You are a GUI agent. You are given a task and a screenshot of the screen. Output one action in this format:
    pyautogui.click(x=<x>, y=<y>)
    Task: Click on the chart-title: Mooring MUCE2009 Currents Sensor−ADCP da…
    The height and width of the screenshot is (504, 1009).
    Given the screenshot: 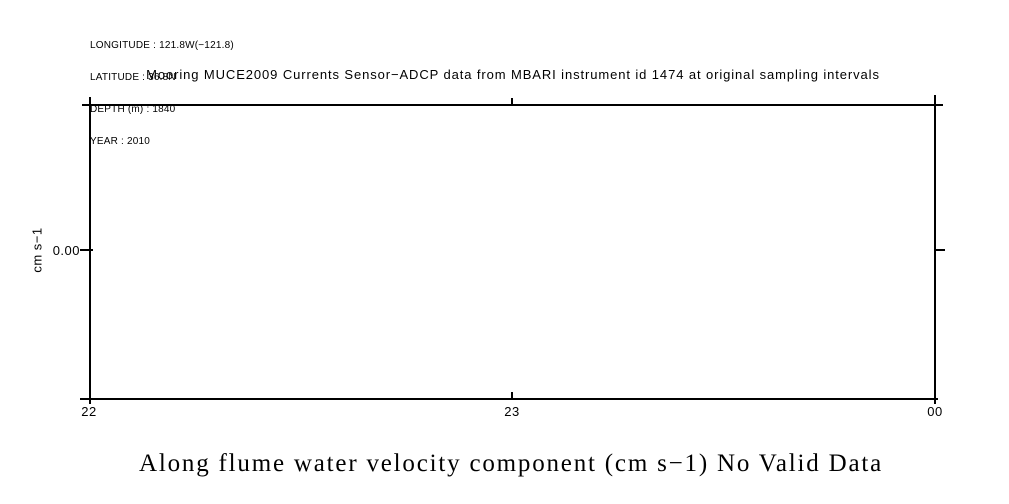 What is the action you would take?
    pyautogui.click(x=513, y=74)
    